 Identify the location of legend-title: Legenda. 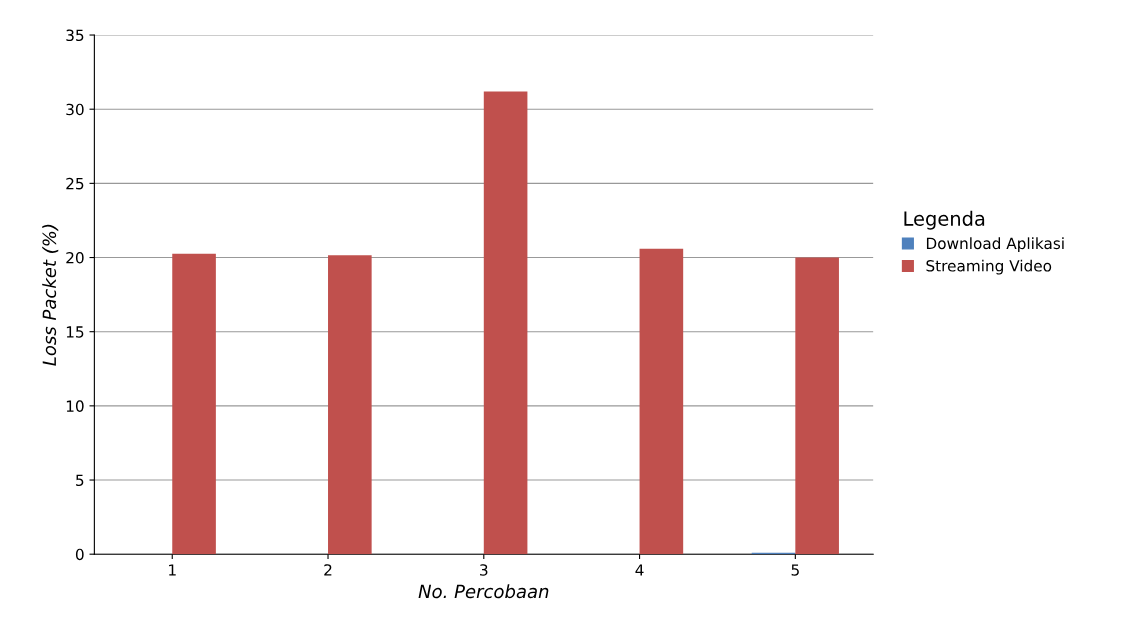
(944, 220).